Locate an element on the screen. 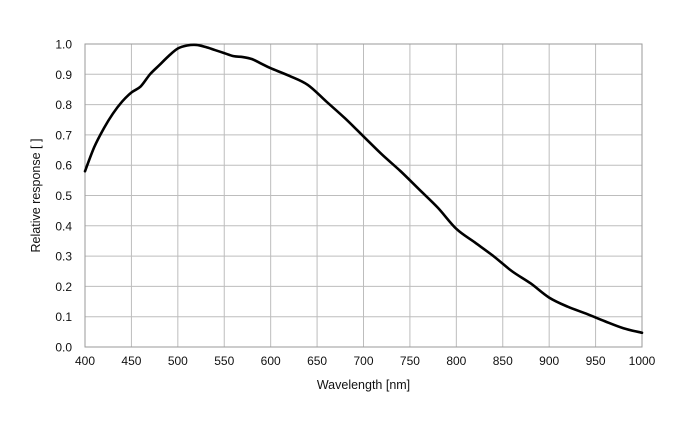 This screenshot has height=428, width=690. y-tick-label: 0.4 is located at coordinates (63, 226).